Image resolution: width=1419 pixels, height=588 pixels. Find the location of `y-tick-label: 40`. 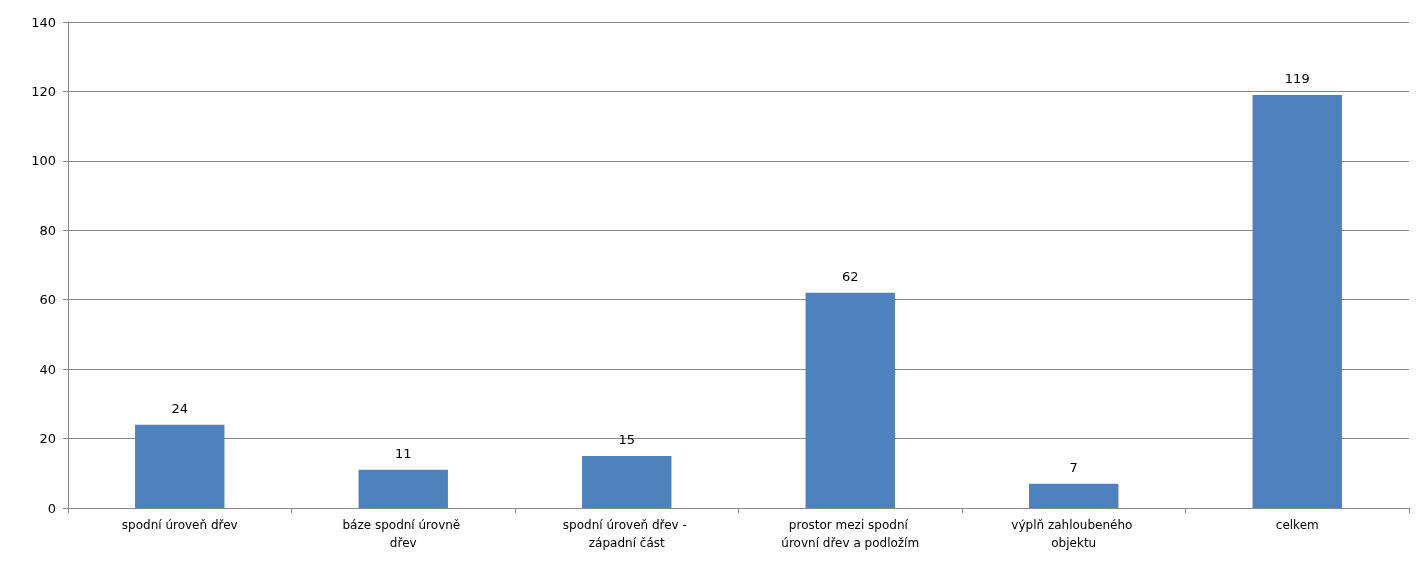

y-tick-label: 40 is located at coordinates (47, 369).